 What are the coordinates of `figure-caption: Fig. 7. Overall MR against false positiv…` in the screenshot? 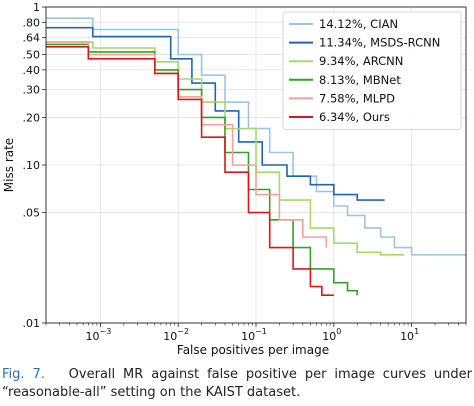 It's located at (237, 384).